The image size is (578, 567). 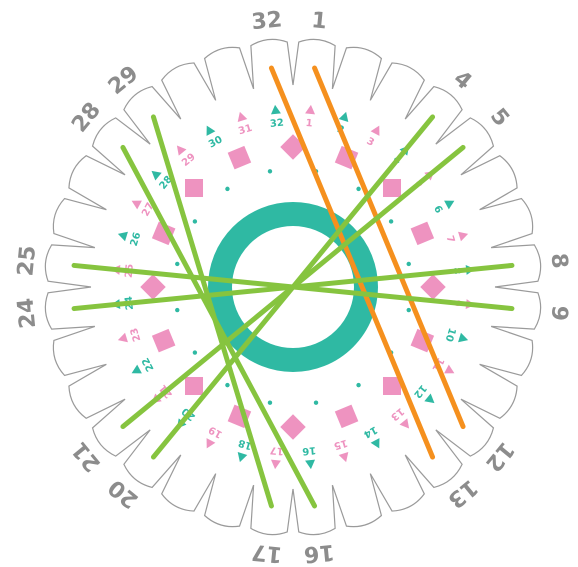 What do you see at coordinates (319, 553) in the screenshot?
I see `outer-slot-number: 16` at bounding box center [319, 553].